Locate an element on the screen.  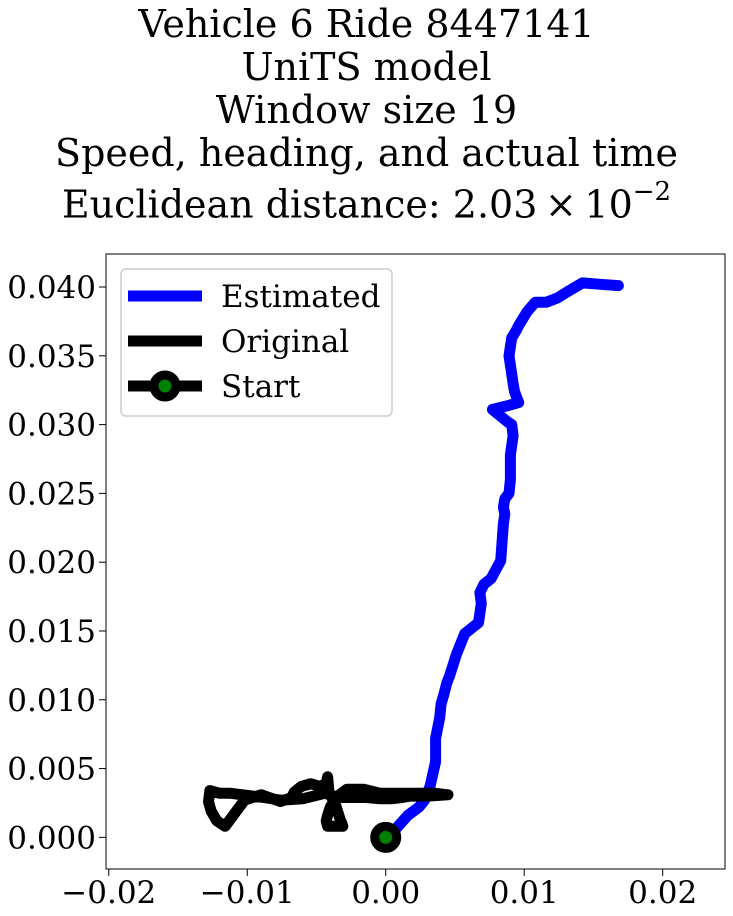
x-tick-label: 0.02 is located at coordinates (662, 893).